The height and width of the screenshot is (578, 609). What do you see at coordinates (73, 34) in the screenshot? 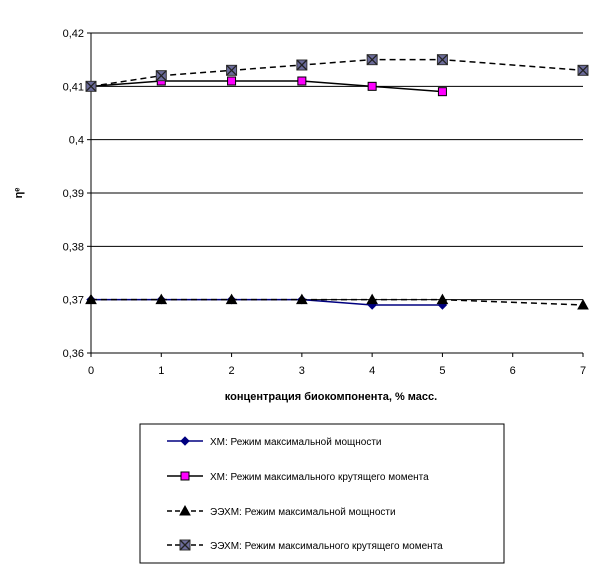
I see `y-tick-label: 0,42` at bounding box center [73, 34].